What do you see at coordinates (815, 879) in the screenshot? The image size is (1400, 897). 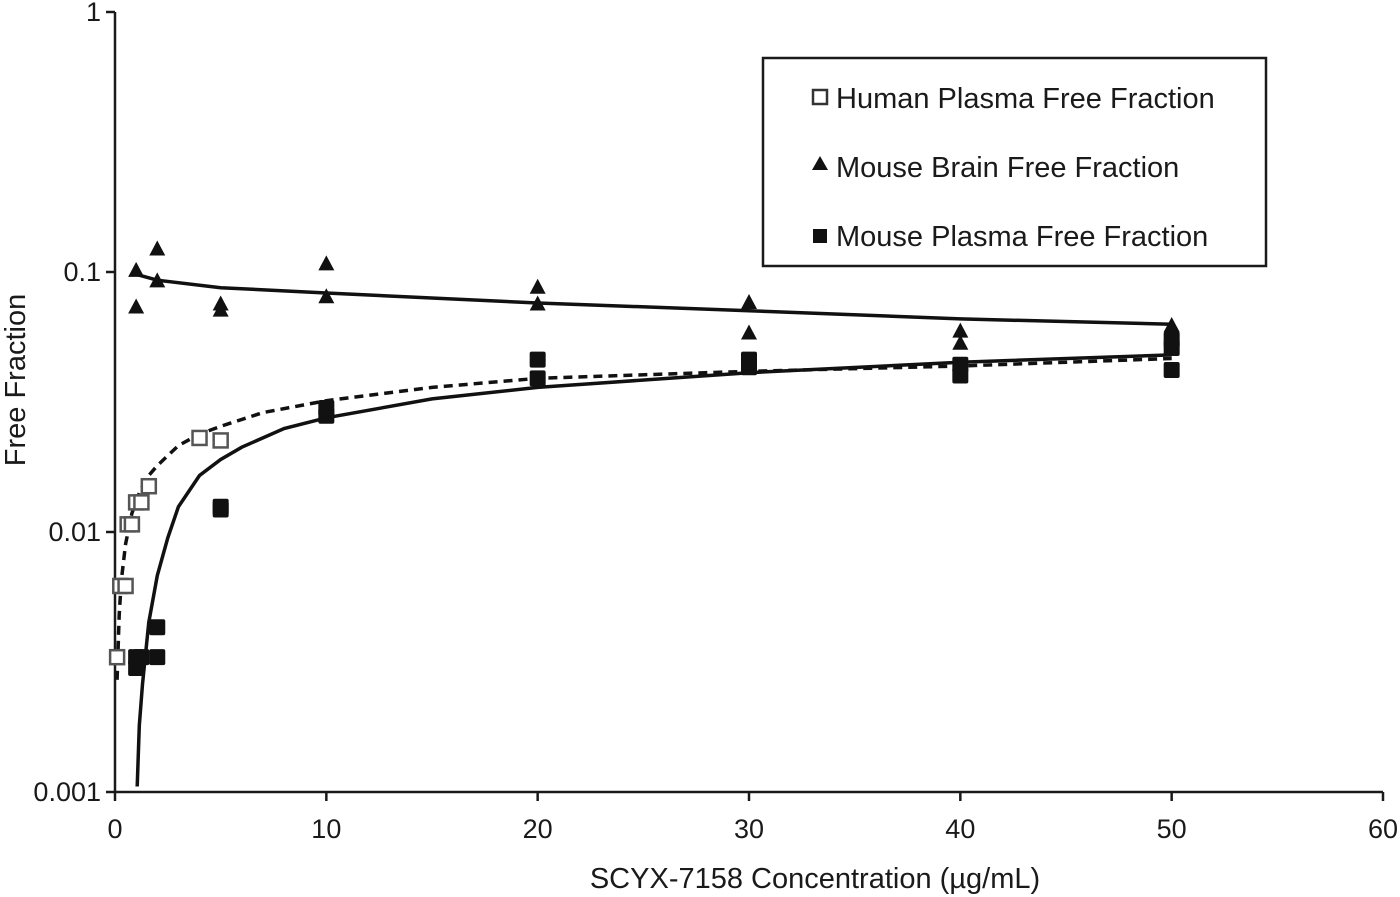 I see `x-axis-title: SCYX-7158 Concentration (µg/mL)` at bounding box center [815, 879].